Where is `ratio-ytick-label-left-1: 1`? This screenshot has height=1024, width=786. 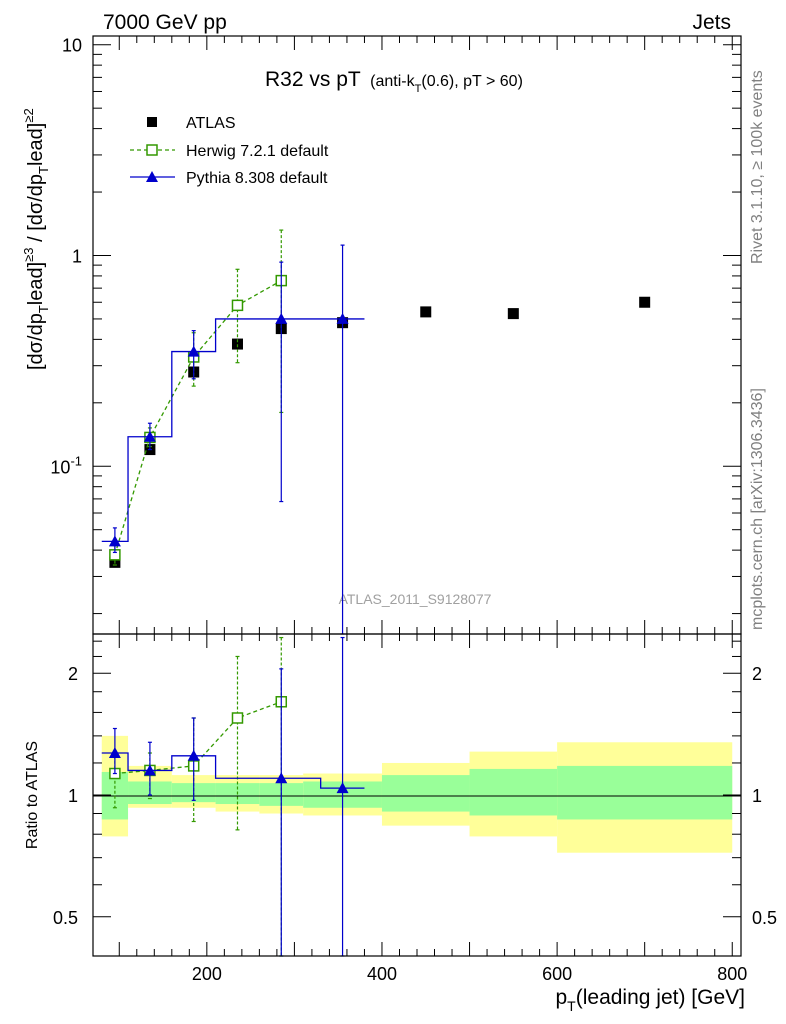
ratio-ytick-label-left-1: 1 is located at coordinates (73, 796).